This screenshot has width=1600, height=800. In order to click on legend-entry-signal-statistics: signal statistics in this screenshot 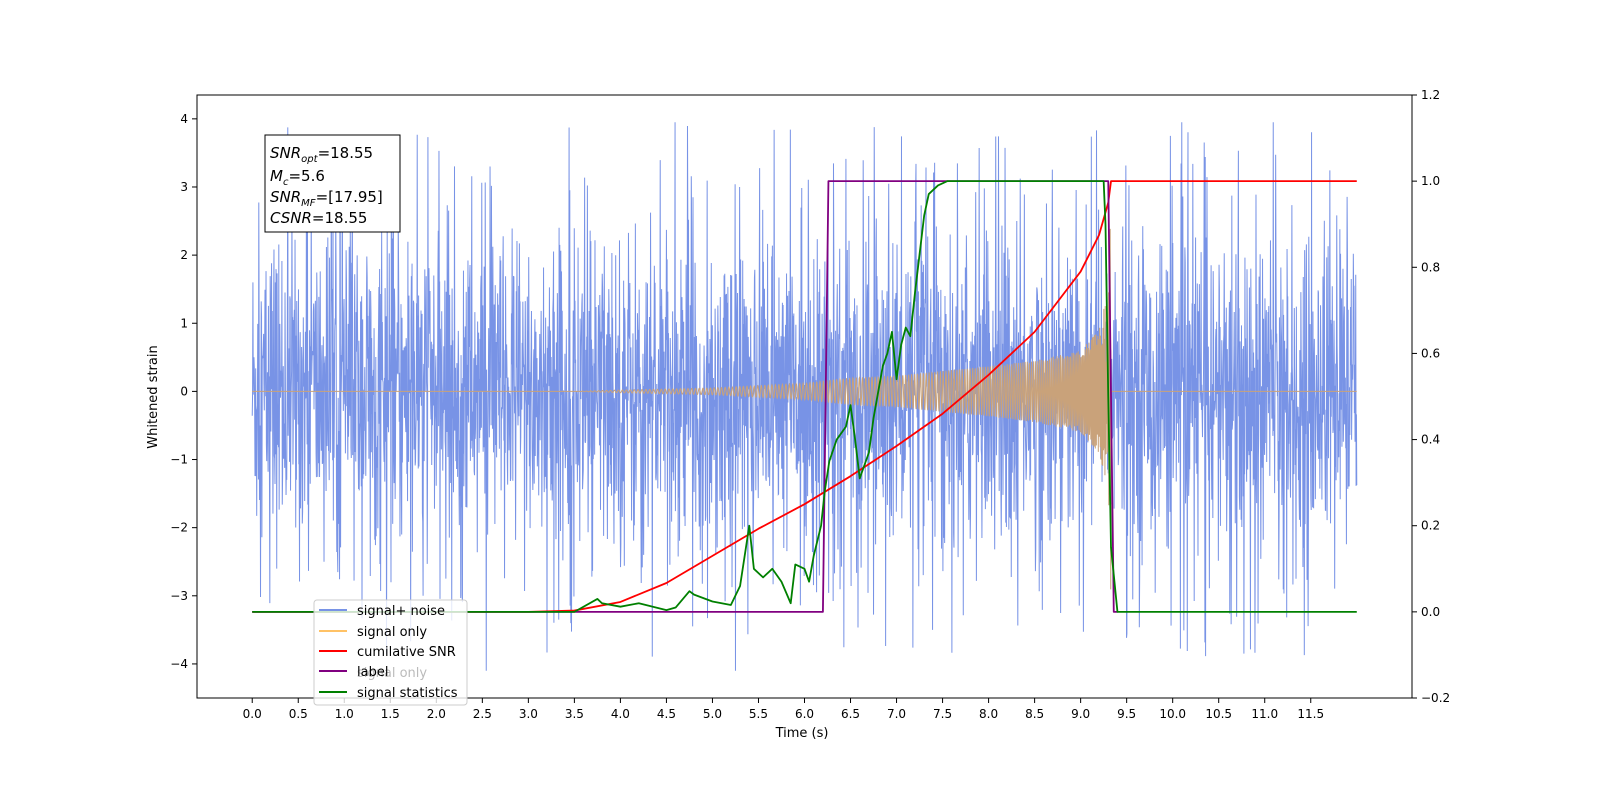, I will do `click(388, 693)`.